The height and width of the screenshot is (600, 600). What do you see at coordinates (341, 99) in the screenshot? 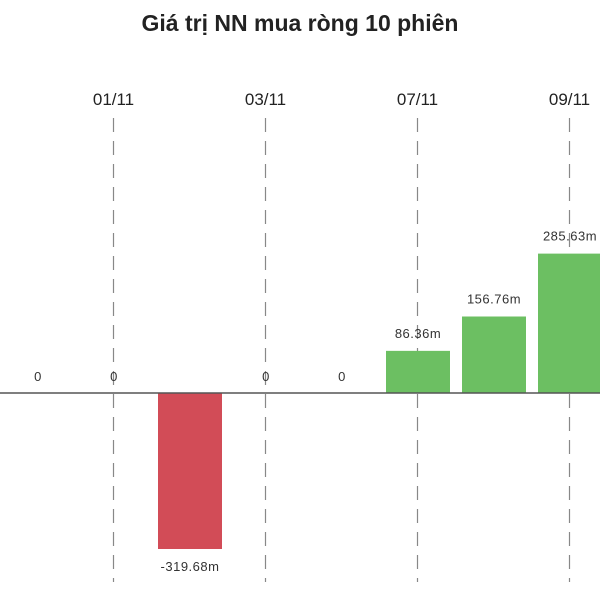
I see `x-axis-ticks: 01/11 03/11 07/11 09/11` at bounding box center [341, 99].